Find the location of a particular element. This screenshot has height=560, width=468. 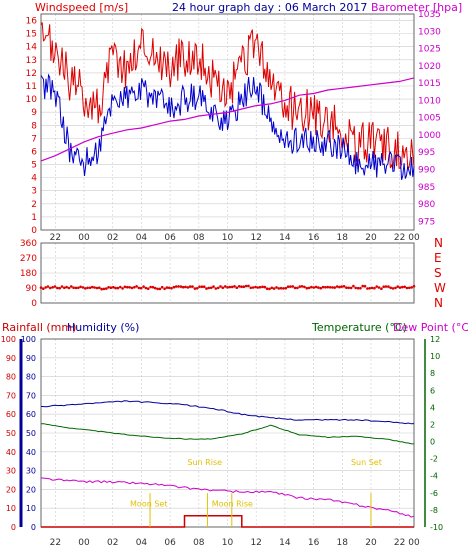

barometer-tick-label: 995 is located at coordinates (426, 153).